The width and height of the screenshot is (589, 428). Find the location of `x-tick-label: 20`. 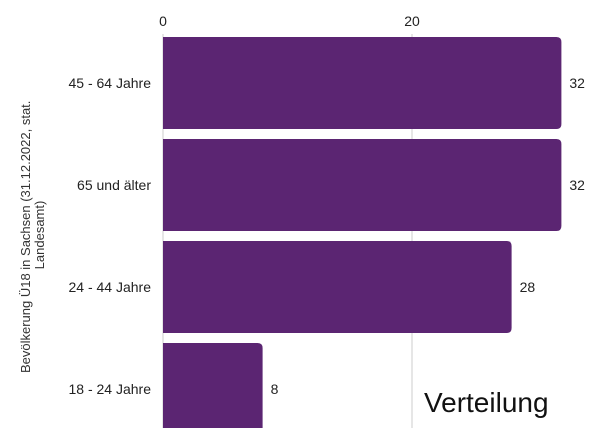

x-tick-label: 20 is located at coordinates (412, 21).